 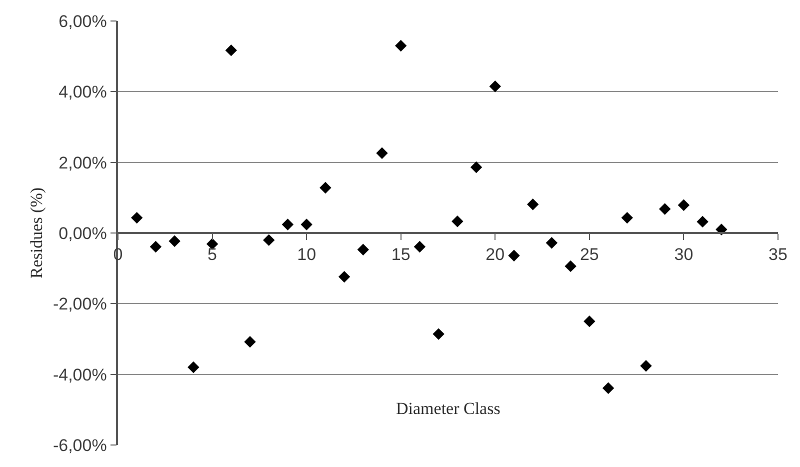 What do you see at coordinates (82, 92) in the screenshot?
I see `y-tick-label: 4,00%` at bounding box center [82, 92].